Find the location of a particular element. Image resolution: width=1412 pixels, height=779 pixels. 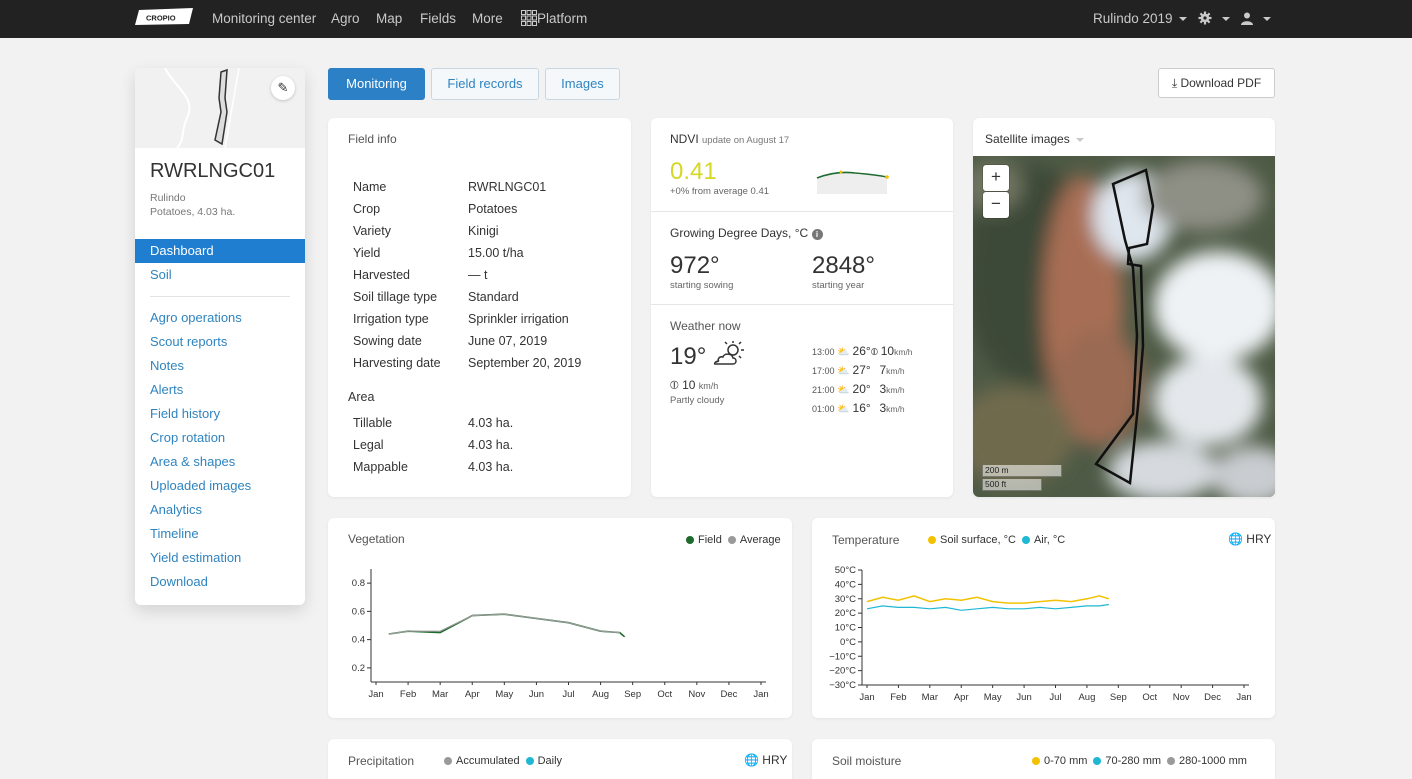

sidebar-item-soil: Soil is located at coordinates (161, 274).